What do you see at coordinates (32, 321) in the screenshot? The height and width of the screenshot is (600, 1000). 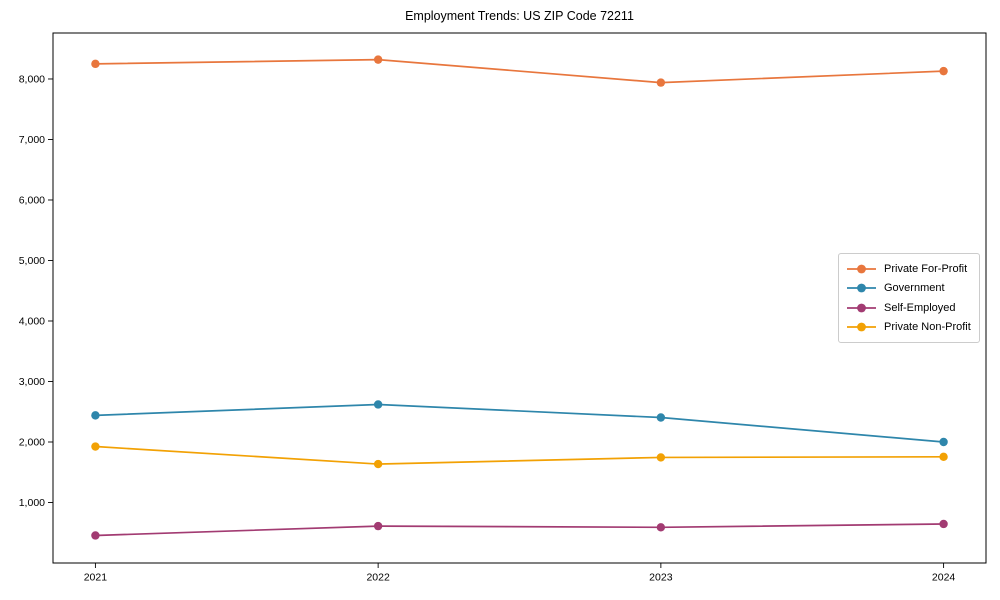 I see `y-tick-label: 4,000` at bounding box center [32, 321].